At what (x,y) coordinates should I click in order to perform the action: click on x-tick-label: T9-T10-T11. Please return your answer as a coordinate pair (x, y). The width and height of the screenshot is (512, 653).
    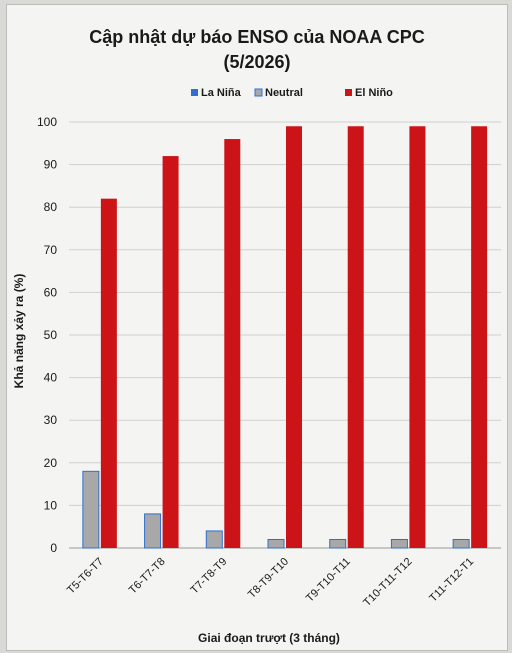
    Looking at the image, I should click on (328, 580).